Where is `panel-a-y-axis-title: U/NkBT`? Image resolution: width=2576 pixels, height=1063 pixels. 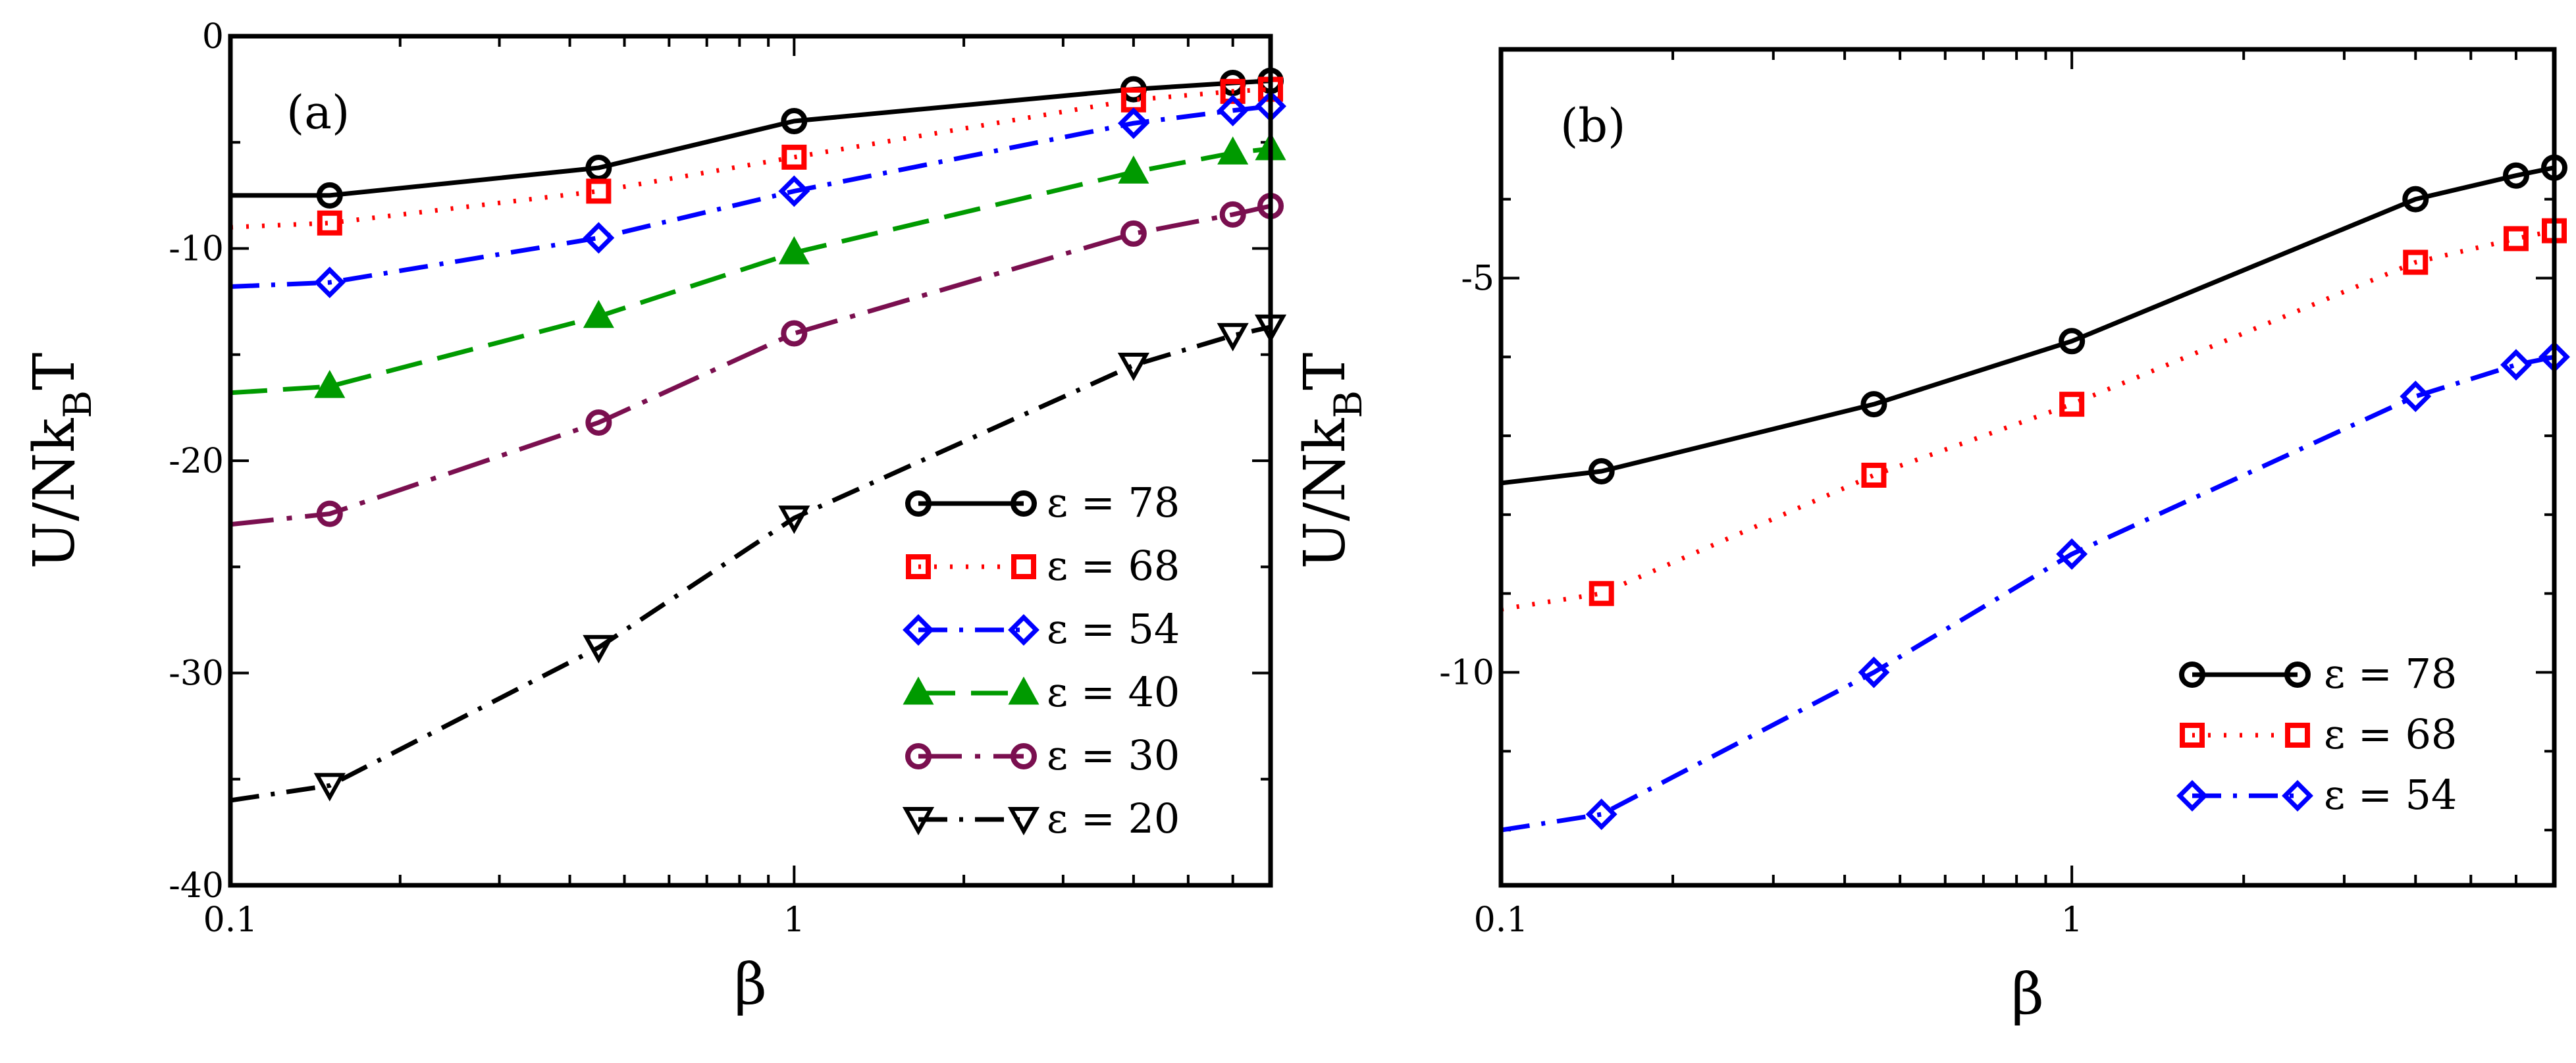
panel-a-y-axis-title: U/NkBT is located at coordinates (61, 461).